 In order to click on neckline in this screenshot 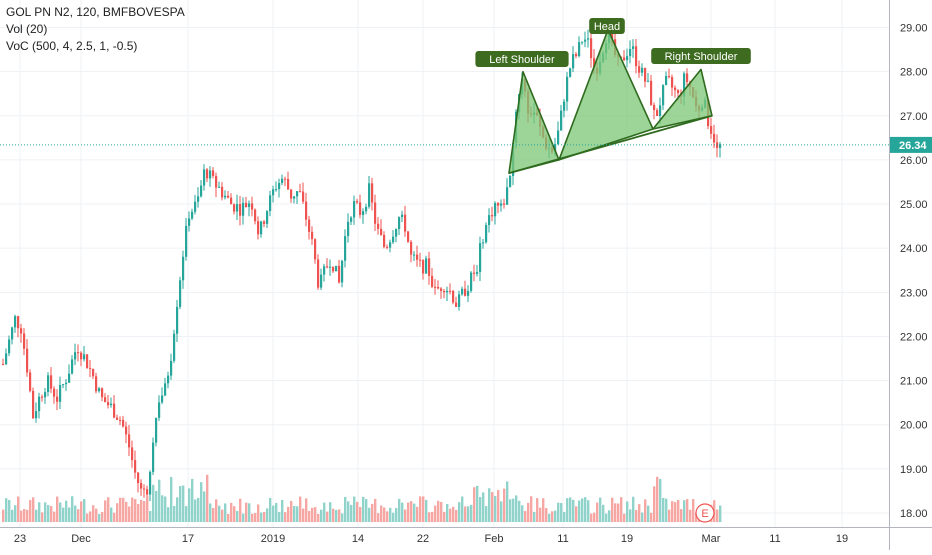, I will do `click(610, 144)`.